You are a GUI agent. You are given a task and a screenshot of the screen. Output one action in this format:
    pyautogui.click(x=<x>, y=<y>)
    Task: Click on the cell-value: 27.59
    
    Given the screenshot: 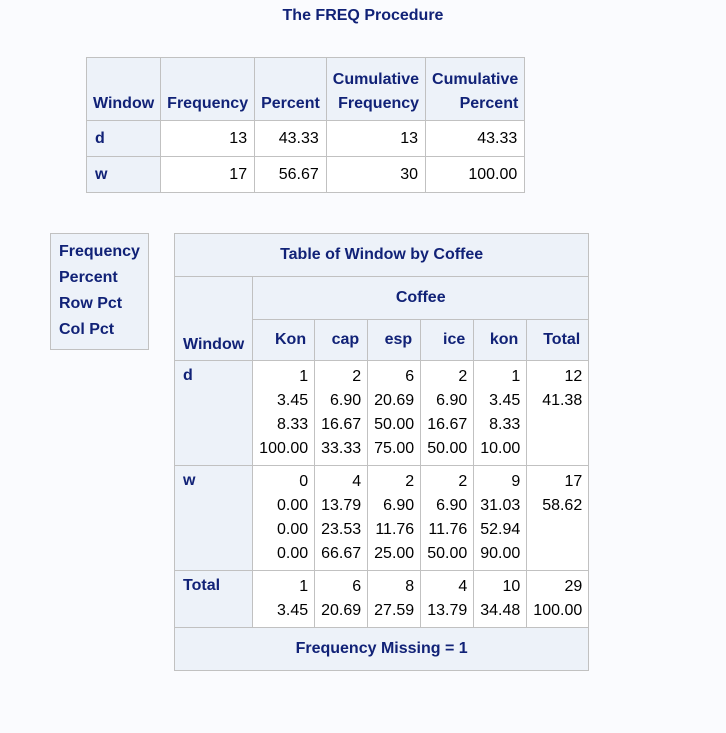 What is the action you would take?
    pyautogui.click(x=394, y=610)
    